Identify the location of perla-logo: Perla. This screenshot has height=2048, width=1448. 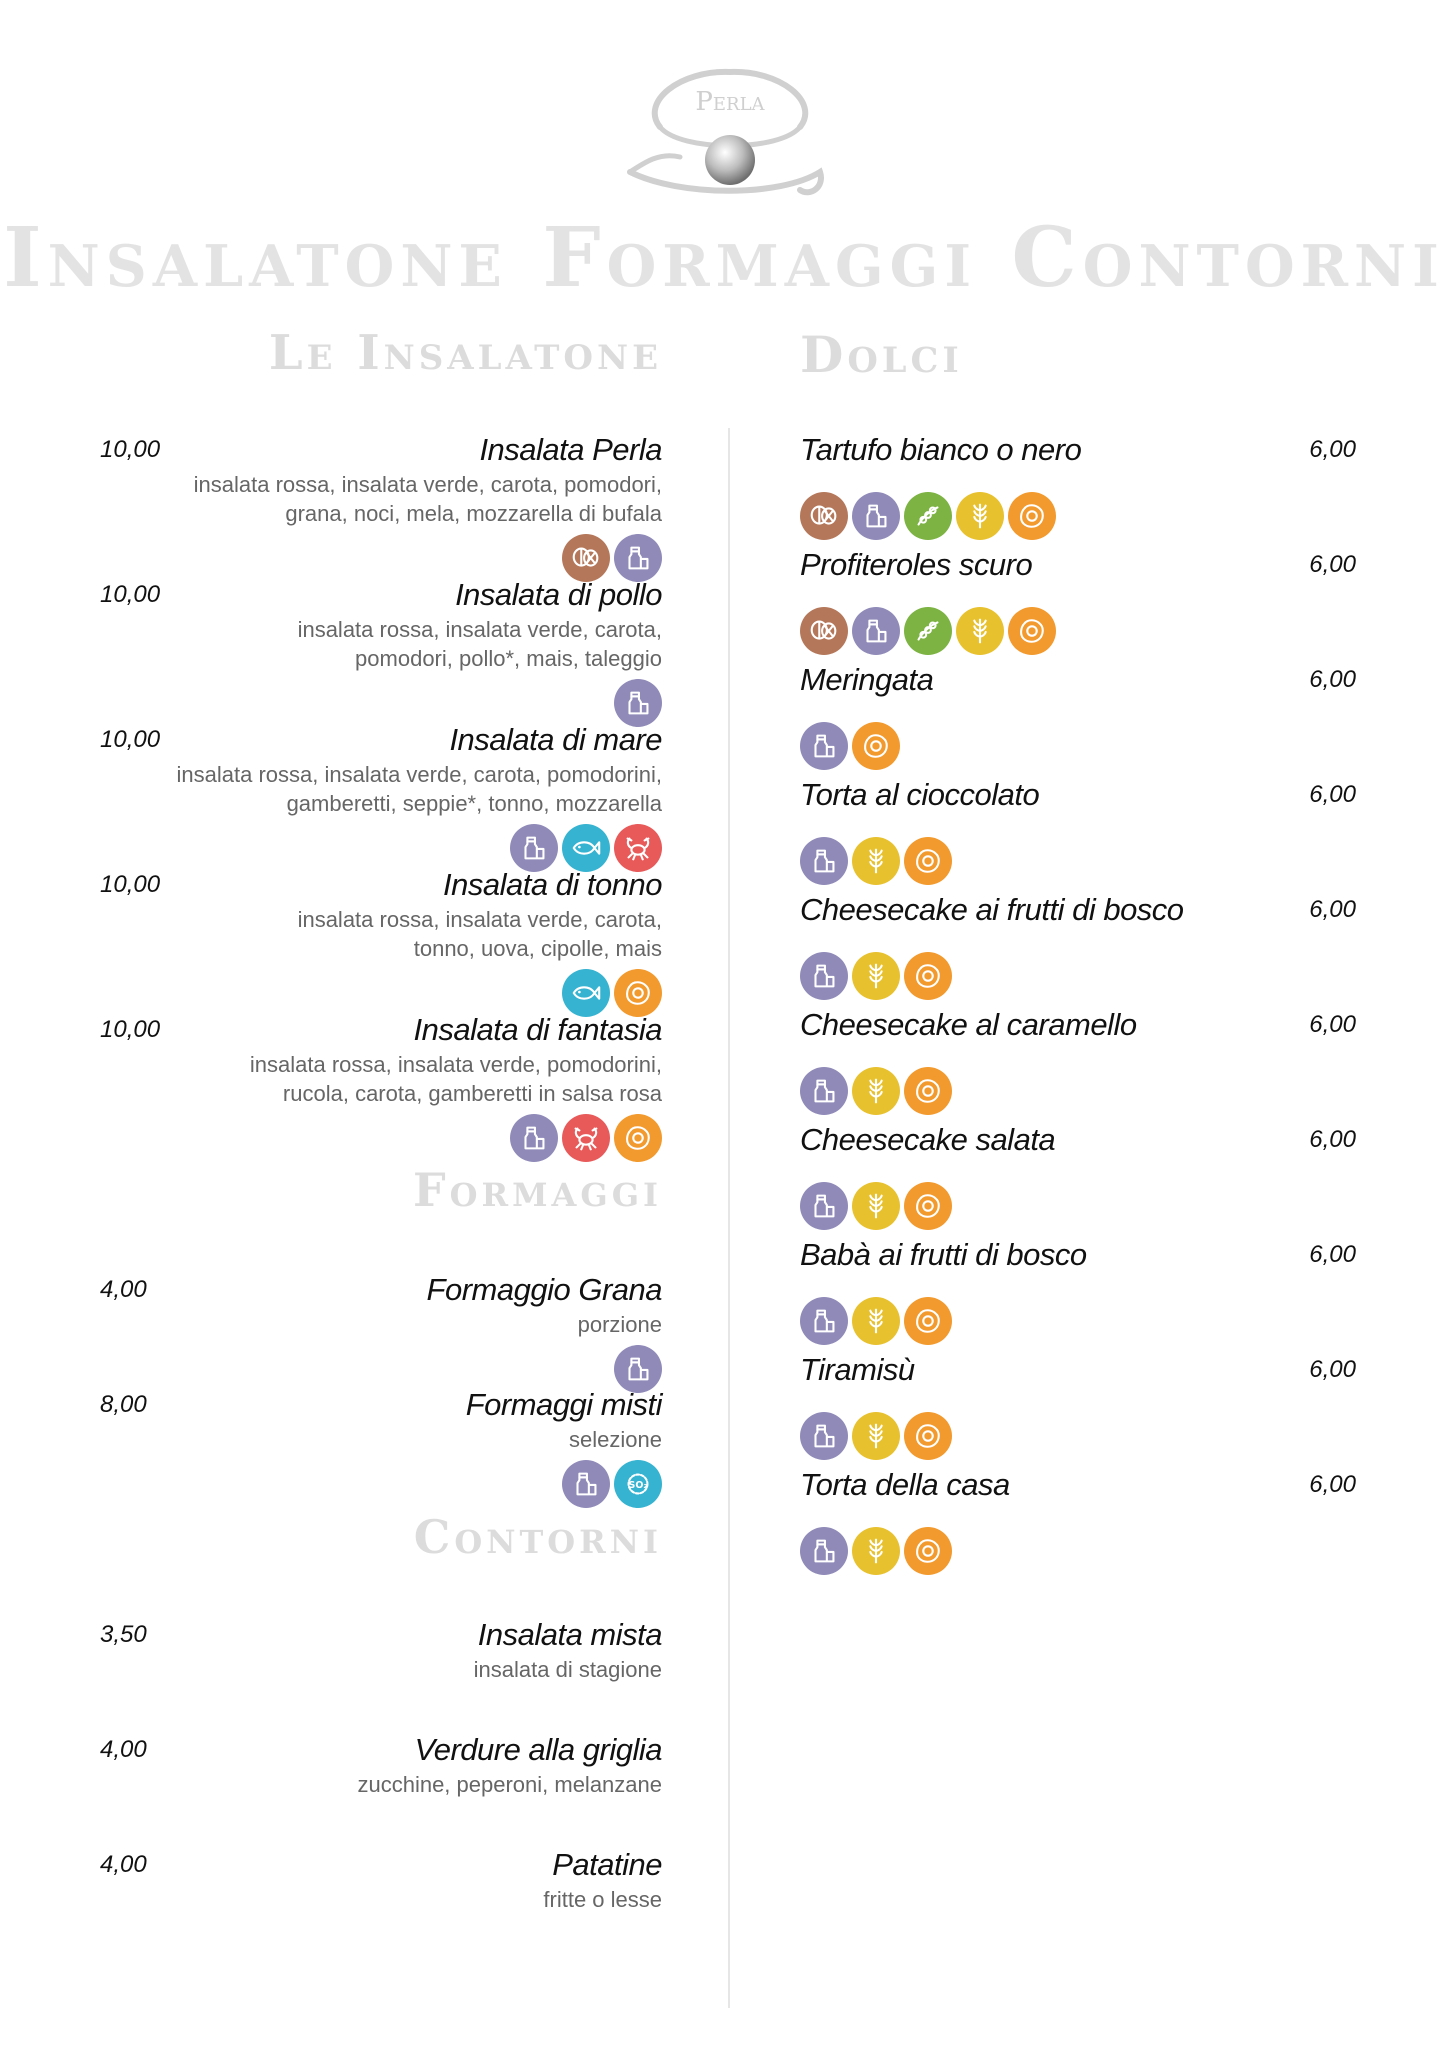
(725, 132).